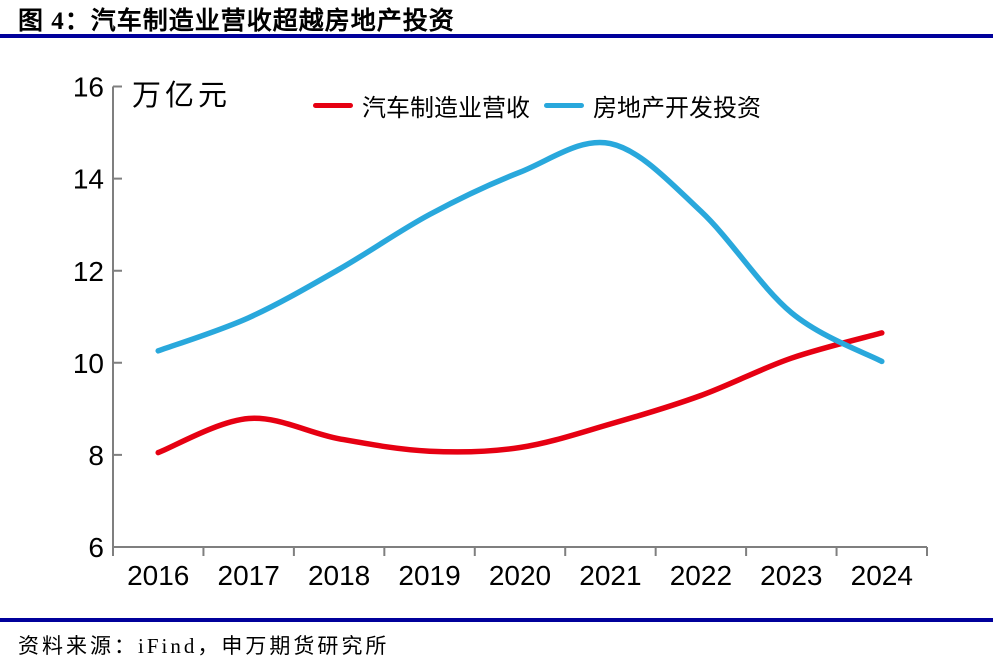  I want to click on source-note: 资料来源：iFind，申万期货研究所, so click(204, 646).